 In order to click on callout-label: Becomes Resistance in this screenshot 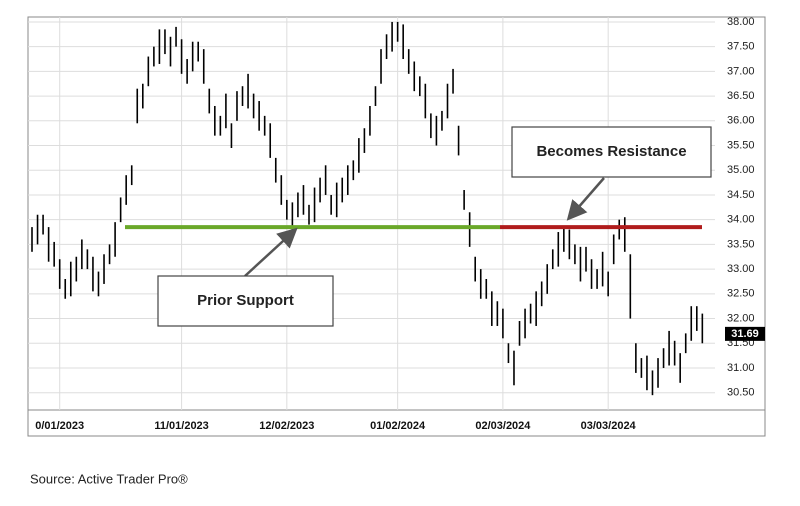, I will do `click(611, 151)`.